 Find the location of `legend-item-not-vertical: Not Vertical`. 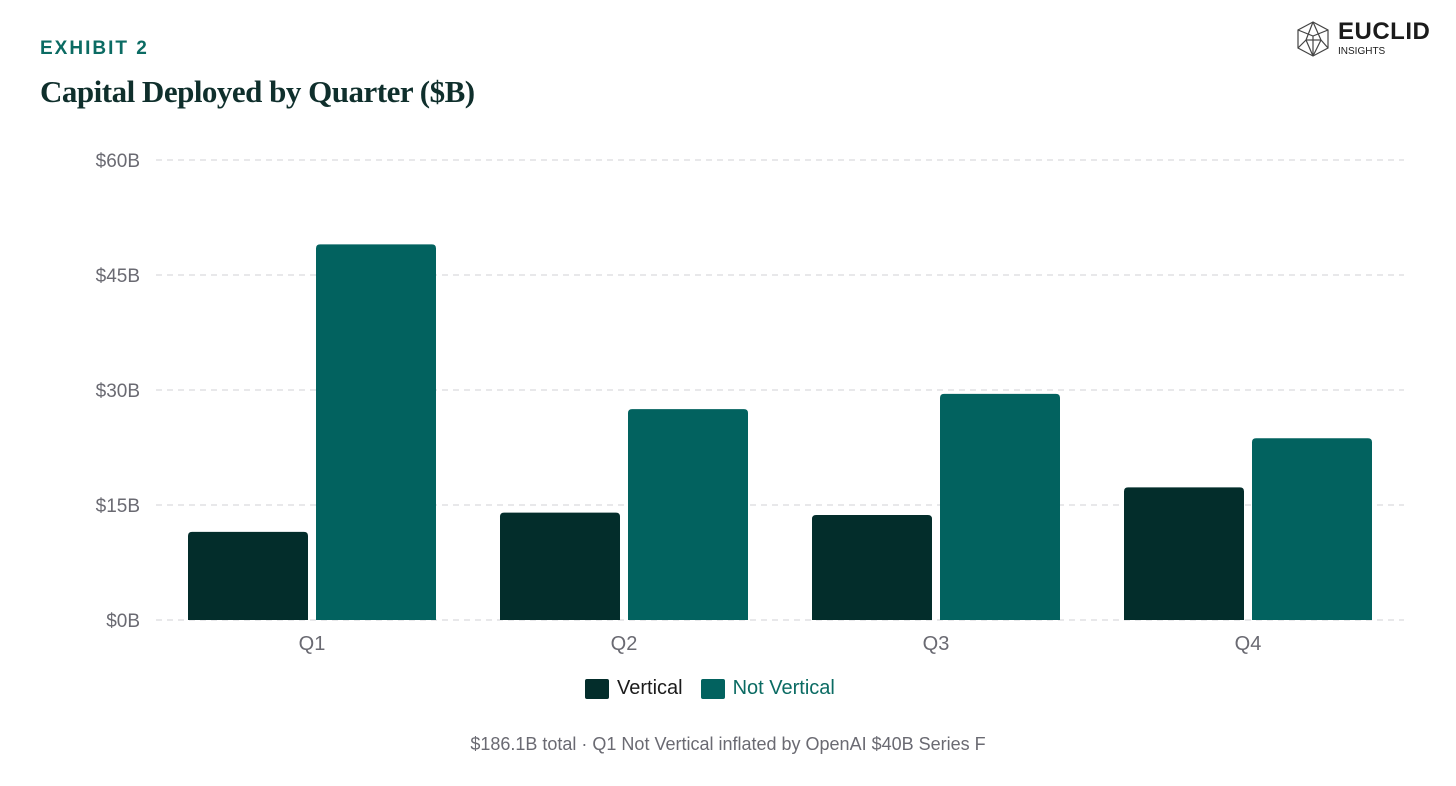

legend-item-not-vertical: Not Vertical is located at coordinates (767, 688).